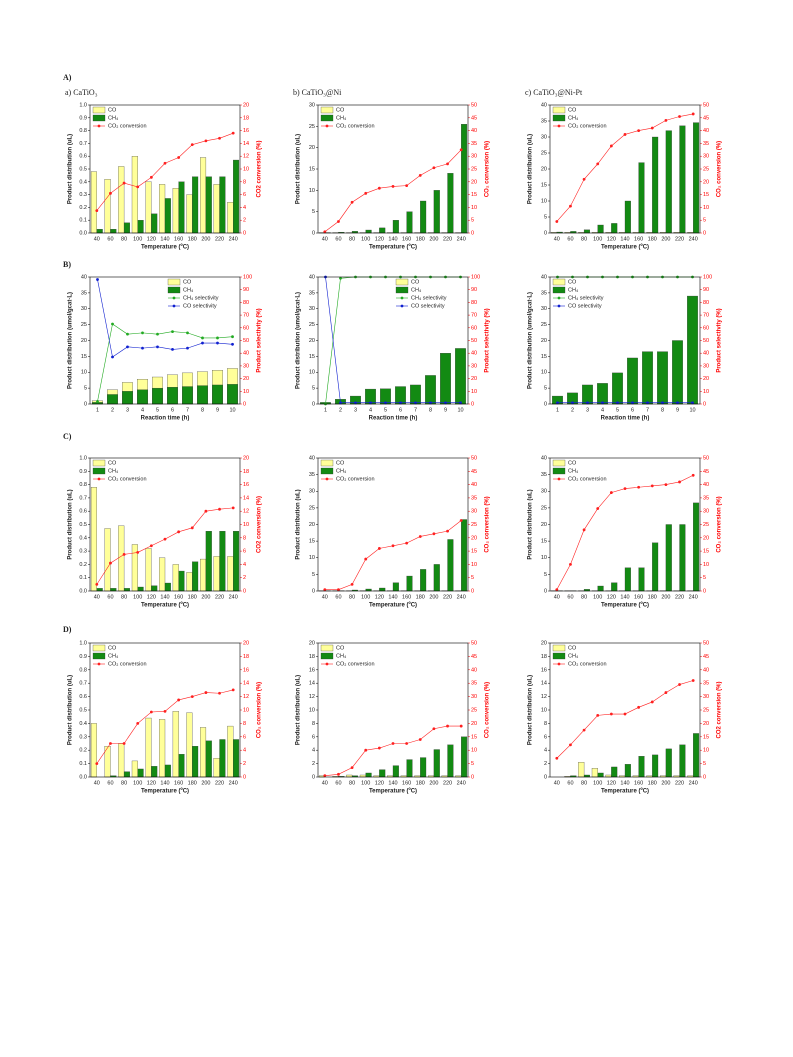 The width and height of the screenshot is (793, 1057). Describe the element at coordinates (246, 157) in the screenshot. I see `y2-tick-label: 12` at that location.